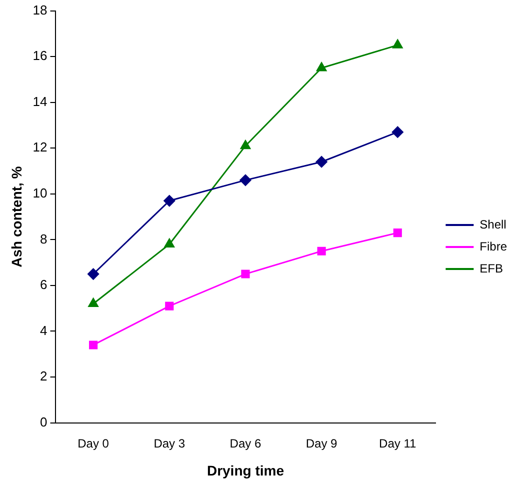 Image resolution: width=522 pixels, height=489 pixels. Describe the element at coordinates (44, 422) in the screenshot. I see `y-tick-label: 0` at that location.